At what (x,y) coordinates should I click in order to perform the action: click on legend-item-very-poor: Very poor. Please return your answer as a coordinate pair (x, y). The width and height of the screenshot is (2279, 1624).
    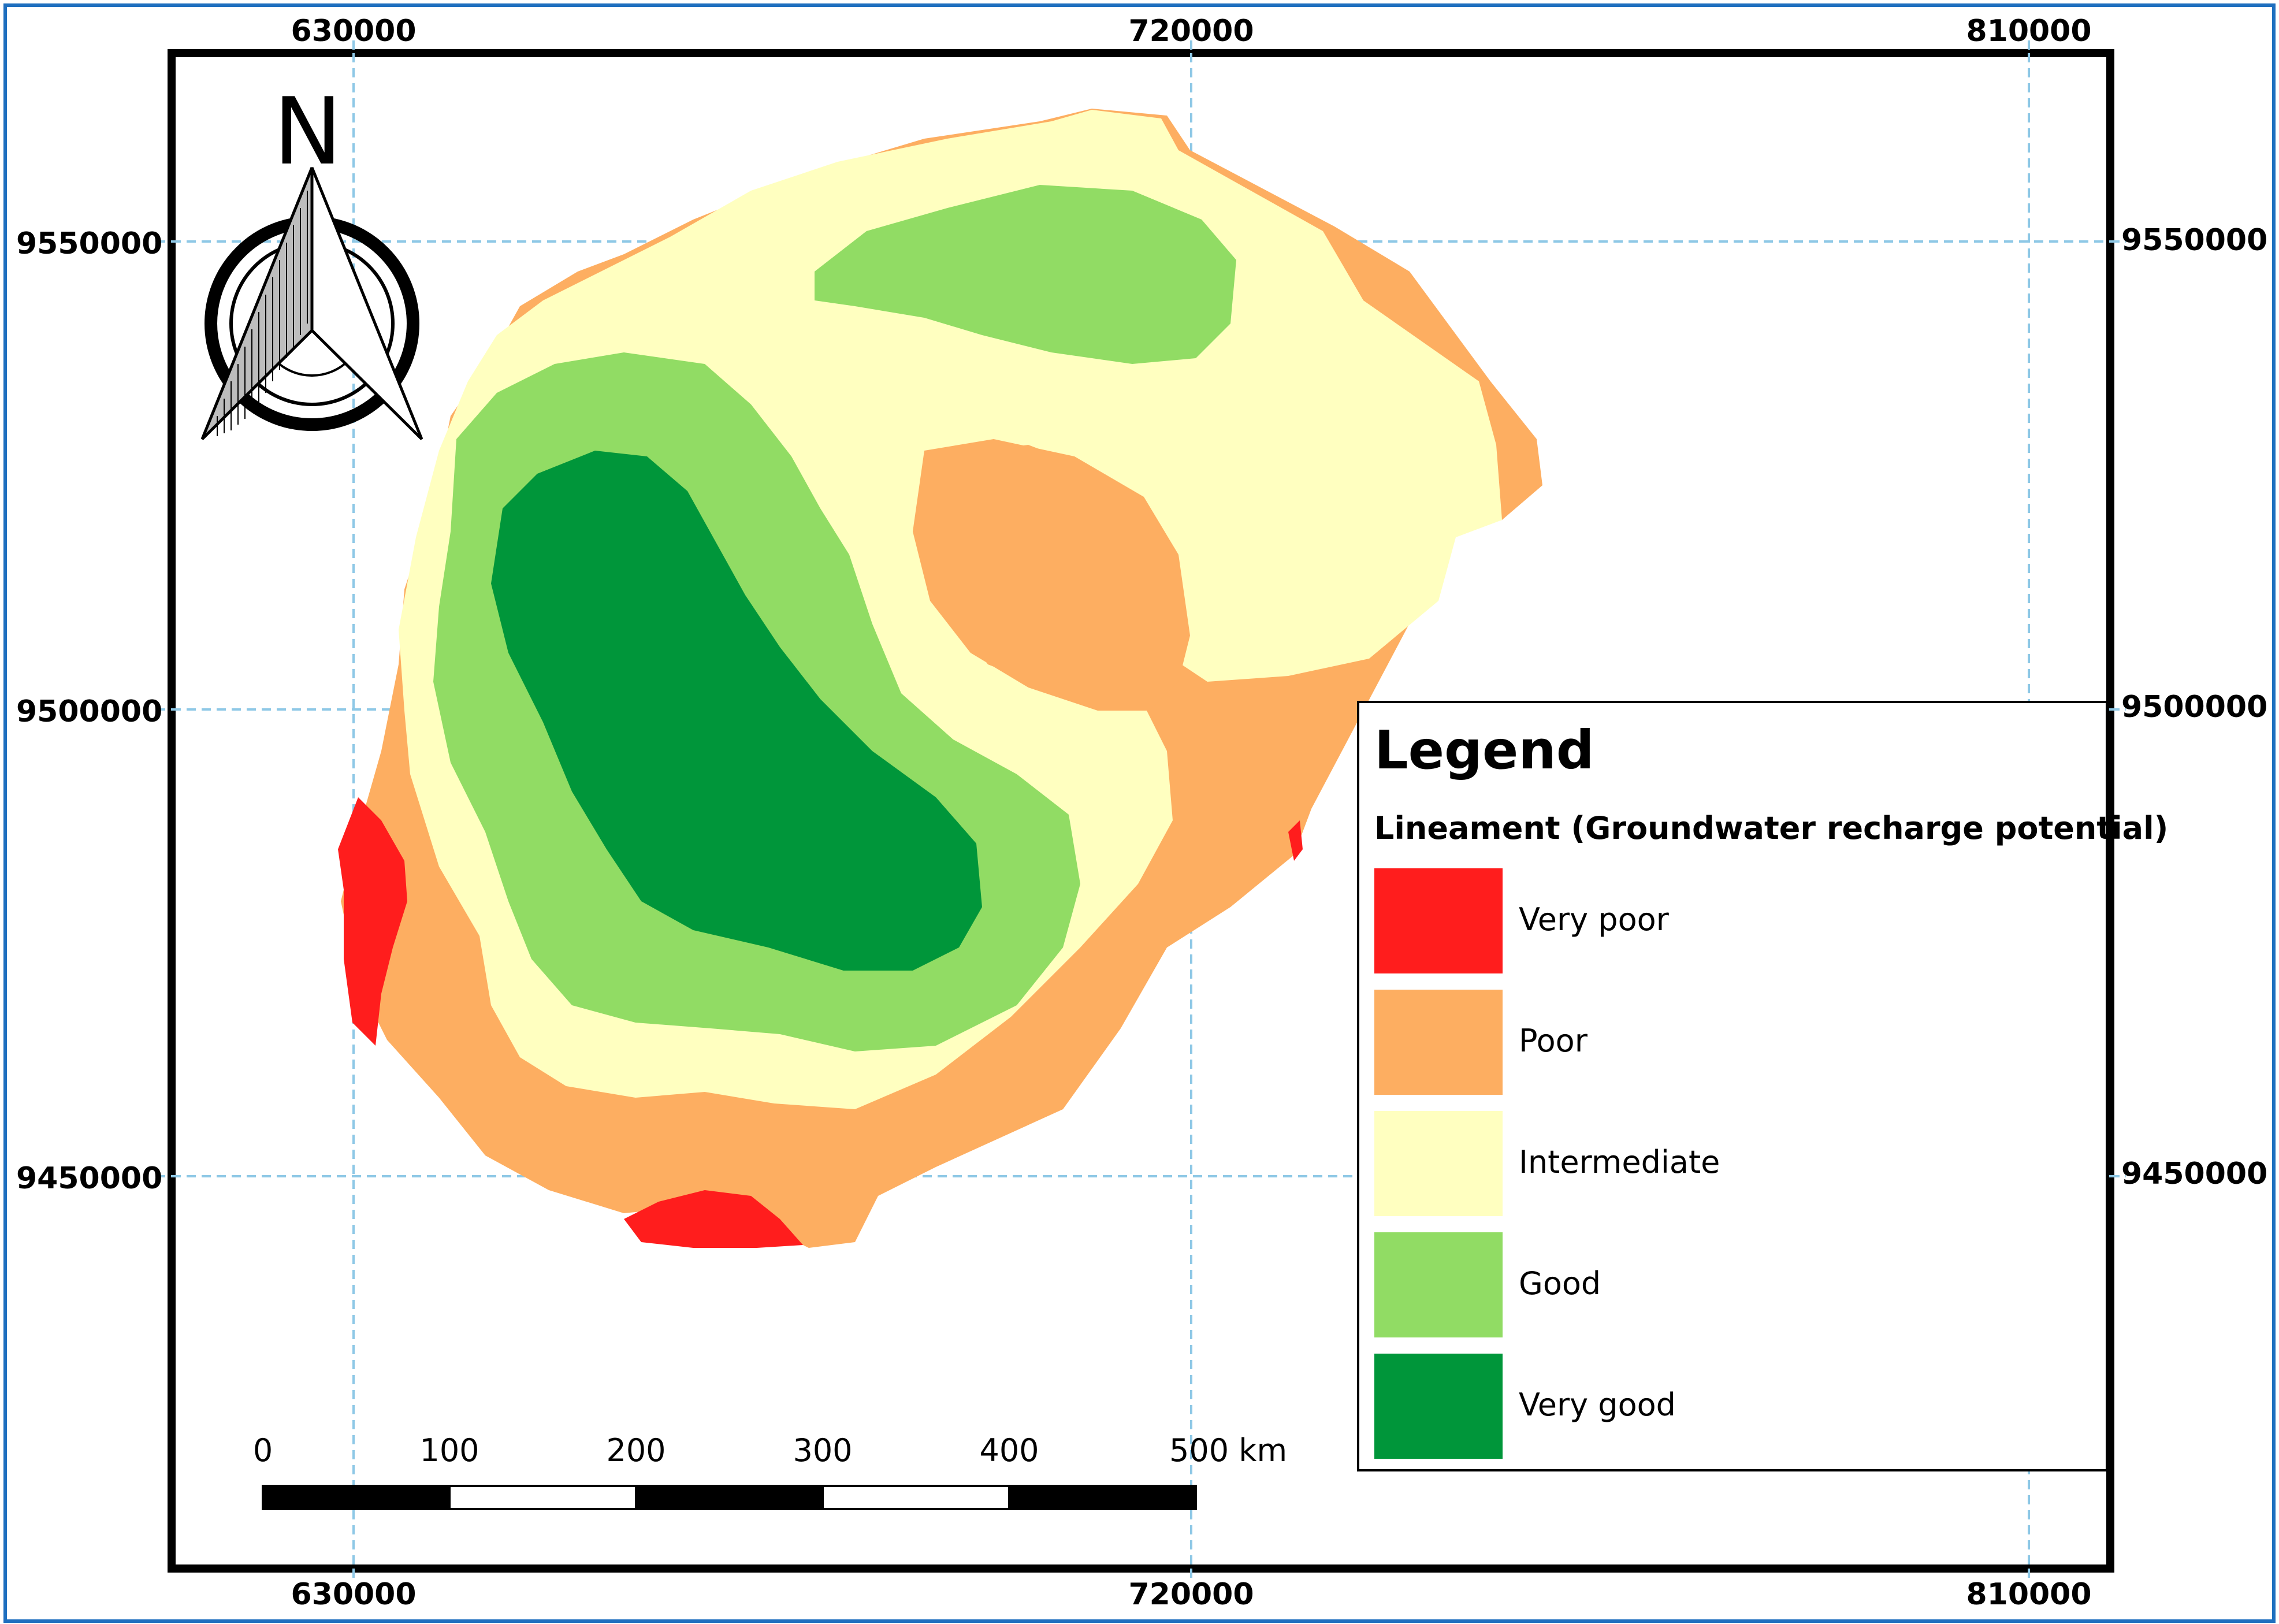
    Looking at the image, I should click on (1733, 920).